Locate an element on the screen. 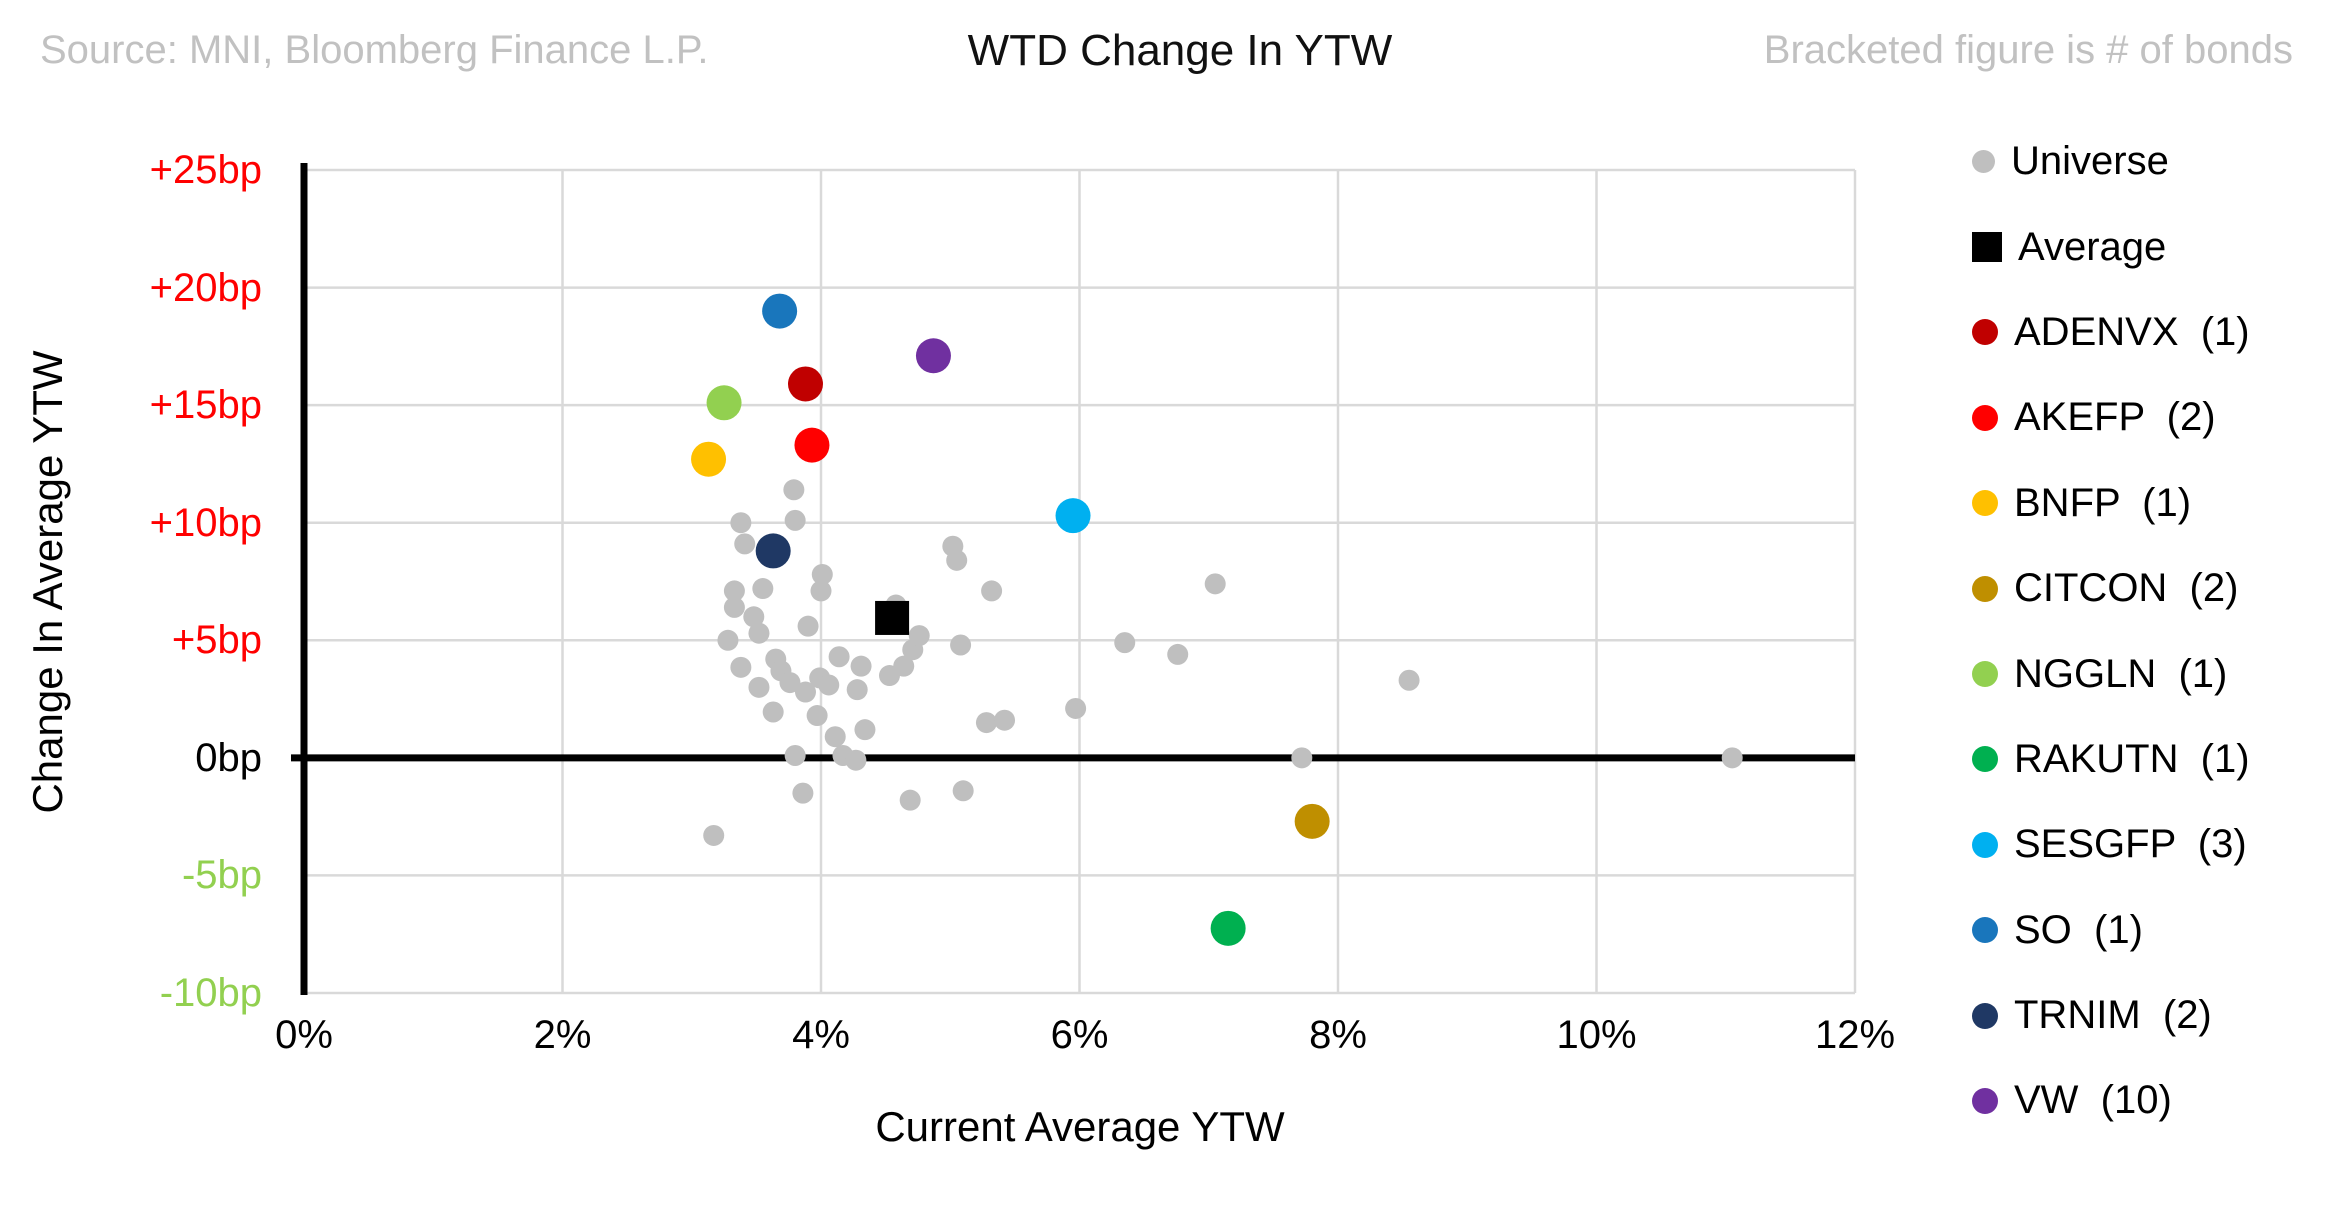 The image size is (2325, 1219). x-tick-6: 6% is located at coordinates (1079, 1035).